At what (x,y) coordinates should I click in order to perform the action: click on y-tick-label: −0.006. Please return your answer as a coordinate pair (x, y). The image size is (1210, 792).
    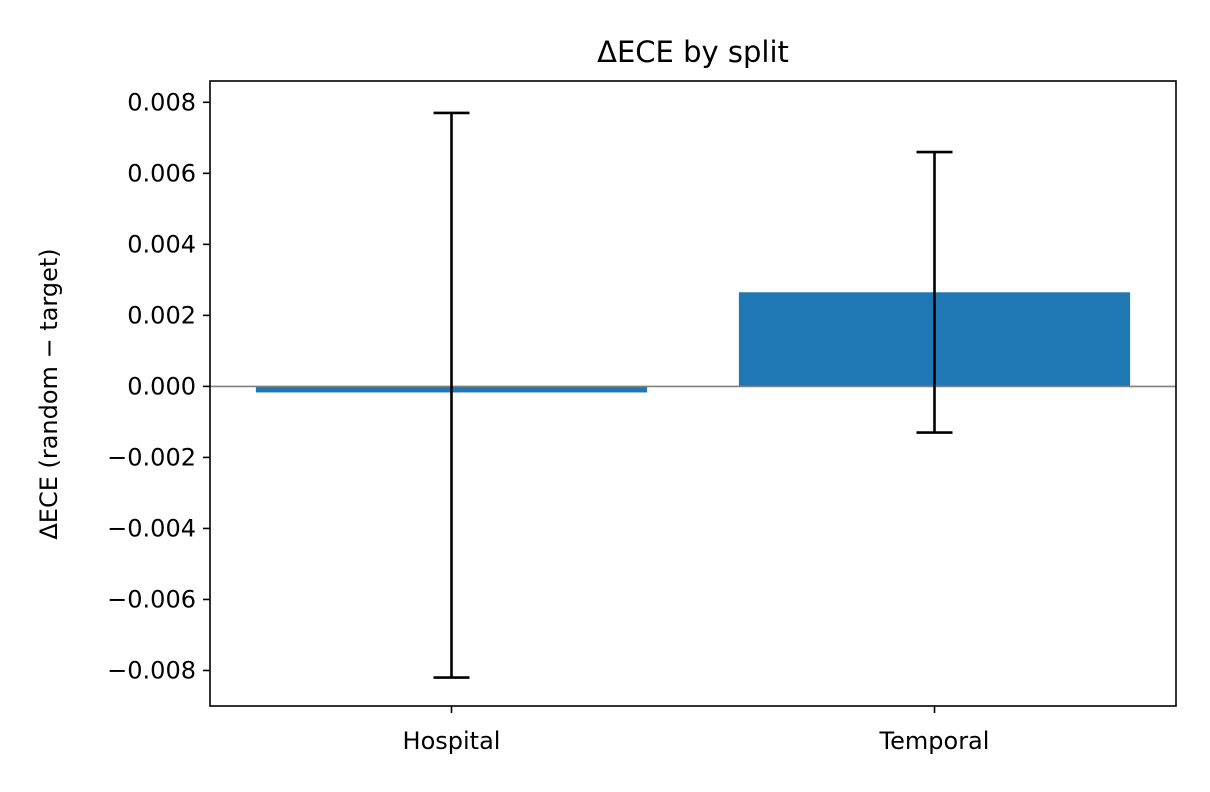
    Looking at the image, I should click on (151, 599).